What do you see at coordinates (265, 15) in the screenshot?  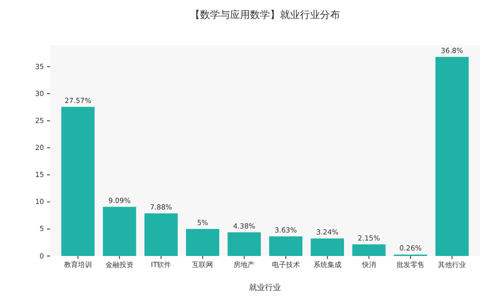 I see `chart-title: 【数学与应用数学】就业行业分布` at bounding box center [265, 15].